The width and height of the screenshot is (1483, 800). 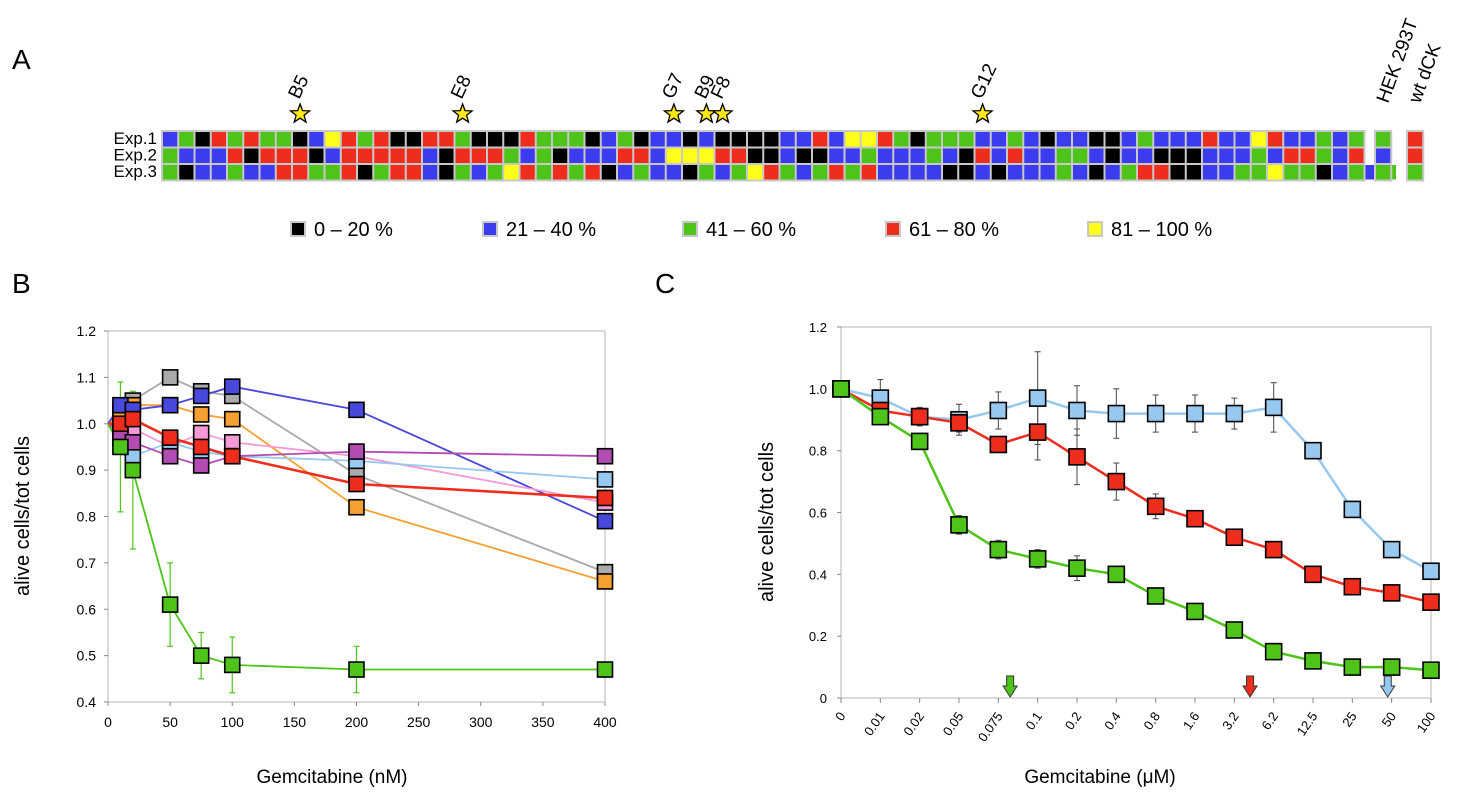 I want to click on legend-label: 0 – 20 %, so click(x=353, y=230).